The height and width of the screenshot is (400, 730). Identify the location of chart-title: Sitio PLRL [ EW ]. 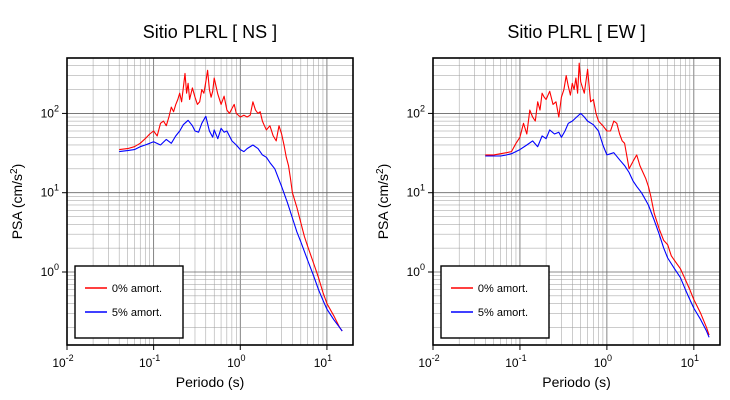
(576, 32).